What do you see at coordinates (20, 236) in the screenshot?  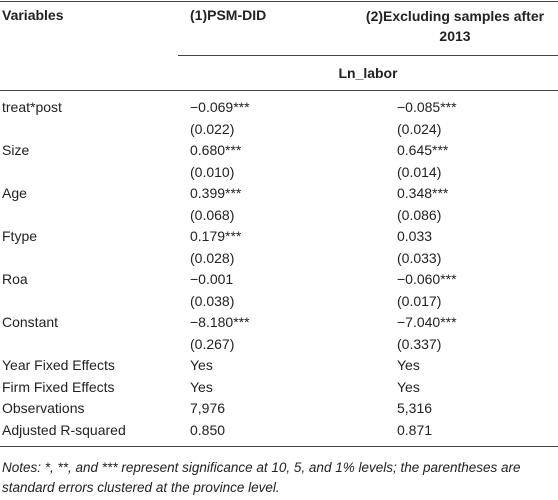 I see `variable-label: Ftype` at bounding box center [20, 236].